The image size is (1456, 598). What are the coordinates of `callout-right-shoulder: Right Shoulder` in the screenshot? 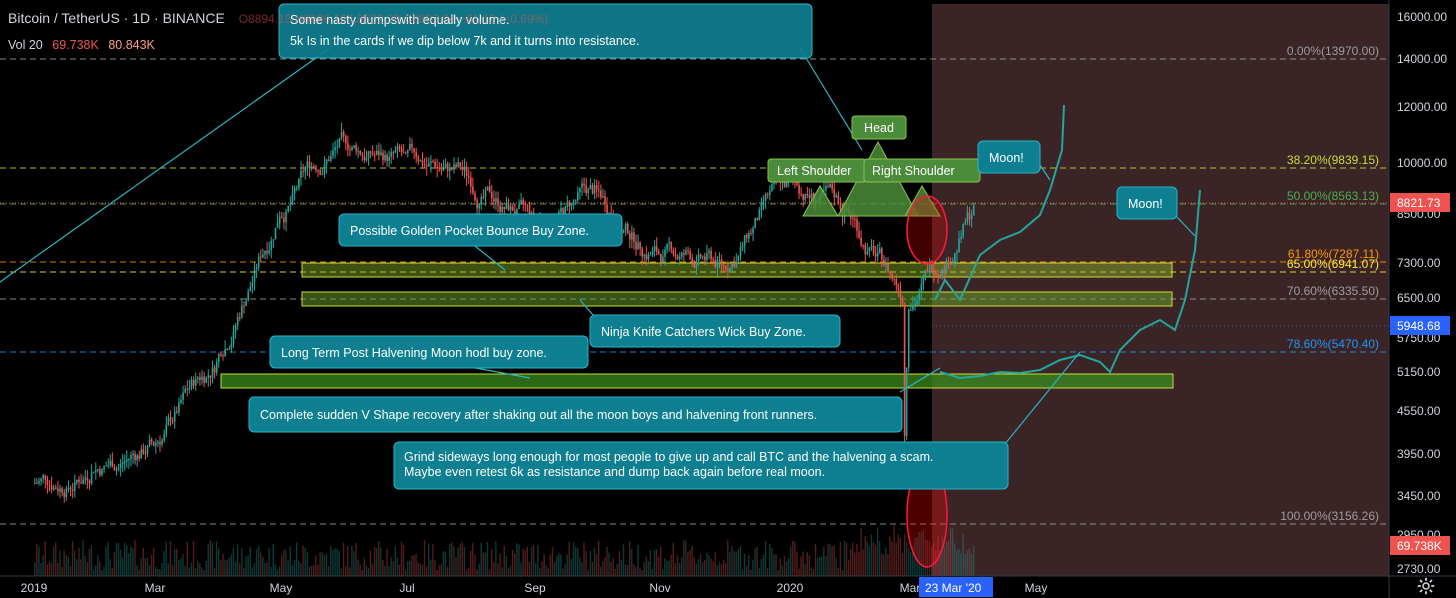 It's located at (922, 170).